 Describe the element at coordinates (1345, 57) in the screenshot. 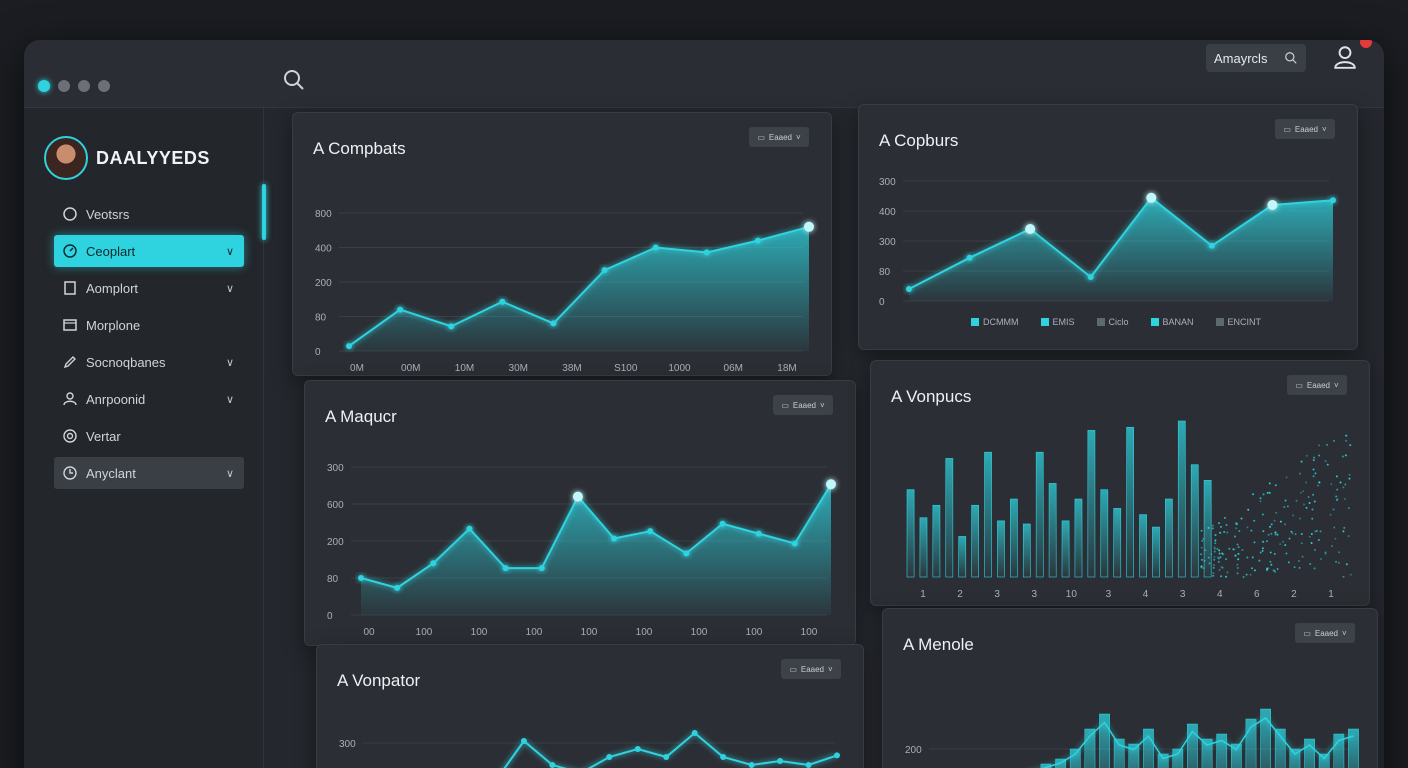

I see `user-icon` at that location.